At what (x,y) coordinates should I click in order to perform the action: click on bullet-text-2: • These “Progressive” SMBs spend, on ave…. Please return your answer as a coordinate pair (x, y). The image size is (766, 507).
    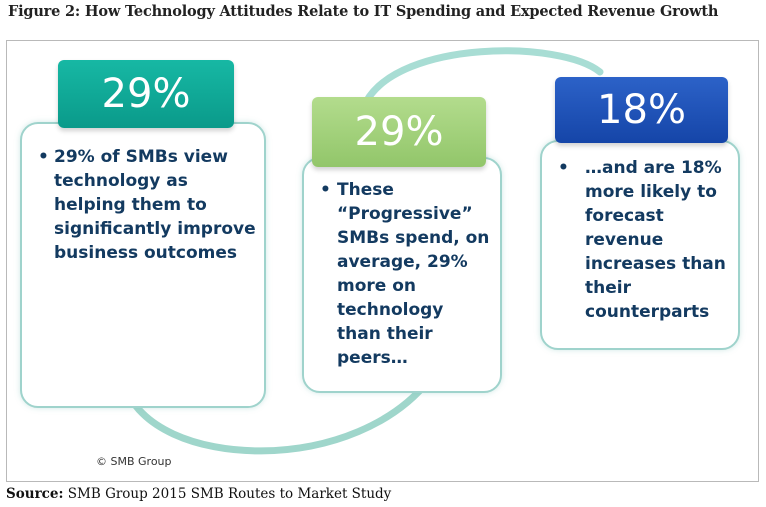
    Looking at the image, I should click on (406, 274).